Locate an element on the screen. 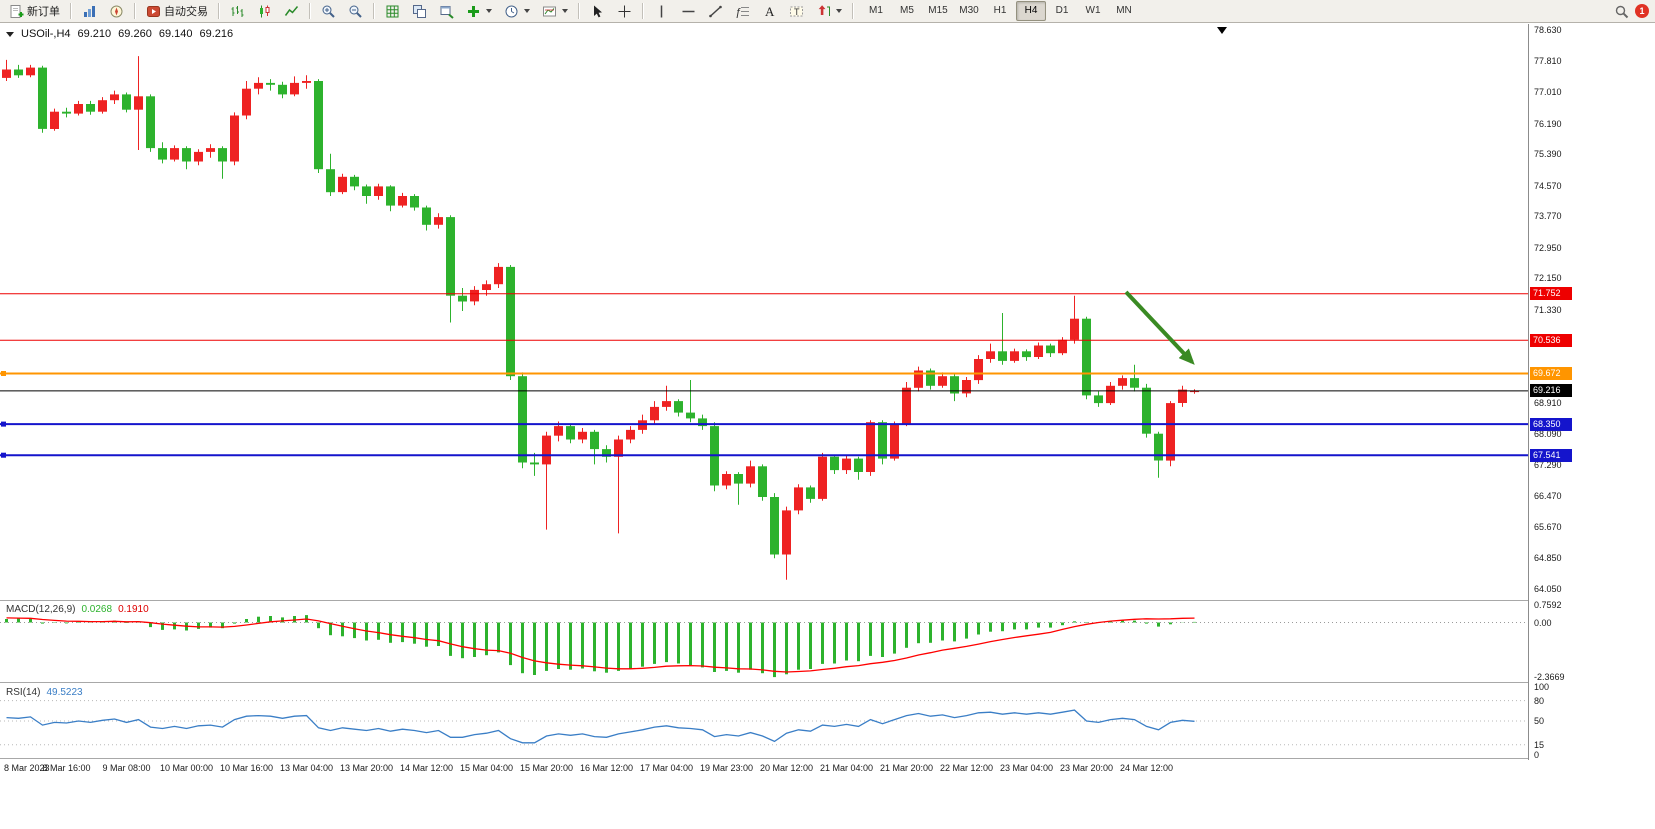 This screenshot has width=1655, height=829. autotrading-button: 自动交易 is located at coordinates (177, 11).